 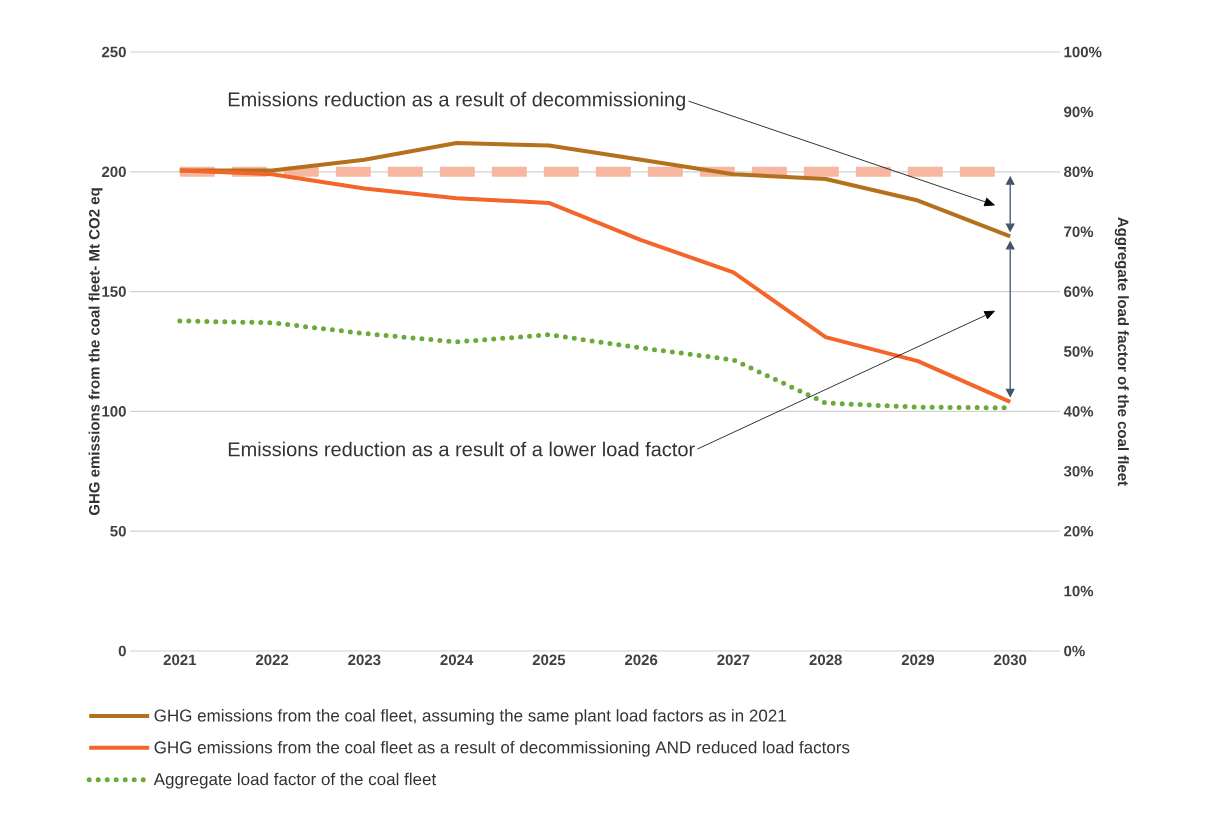 What do you see at coordinates (95, 352) in the screenshot?
I see `y-axis-title: GHG emissions from the coal fleet- Mt CO2 eq` at bounding box center [95, 352].